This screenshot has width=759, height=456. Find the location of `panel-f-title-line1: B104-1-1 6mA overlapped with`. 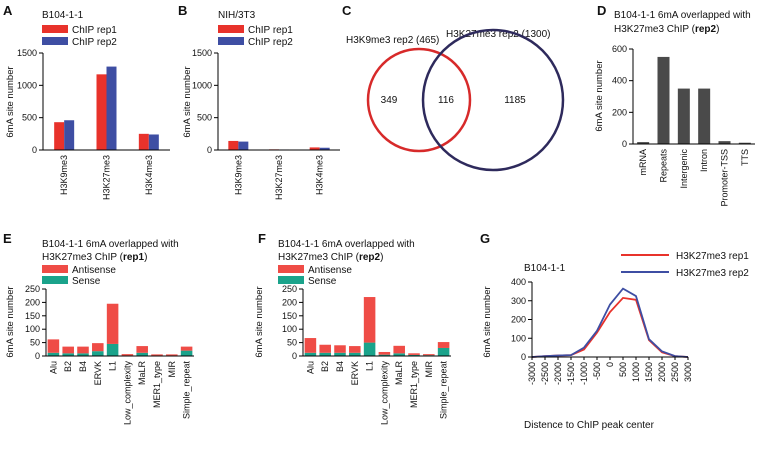

panel-f-title-line1: B104-1-1 6mA overlapped with is located at coordinates (346, 244).